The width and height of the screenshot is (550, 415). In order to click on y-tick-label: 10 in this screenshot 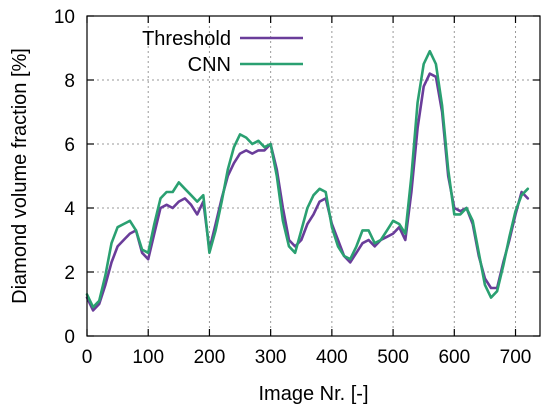, I will do `click(64, 17)`.